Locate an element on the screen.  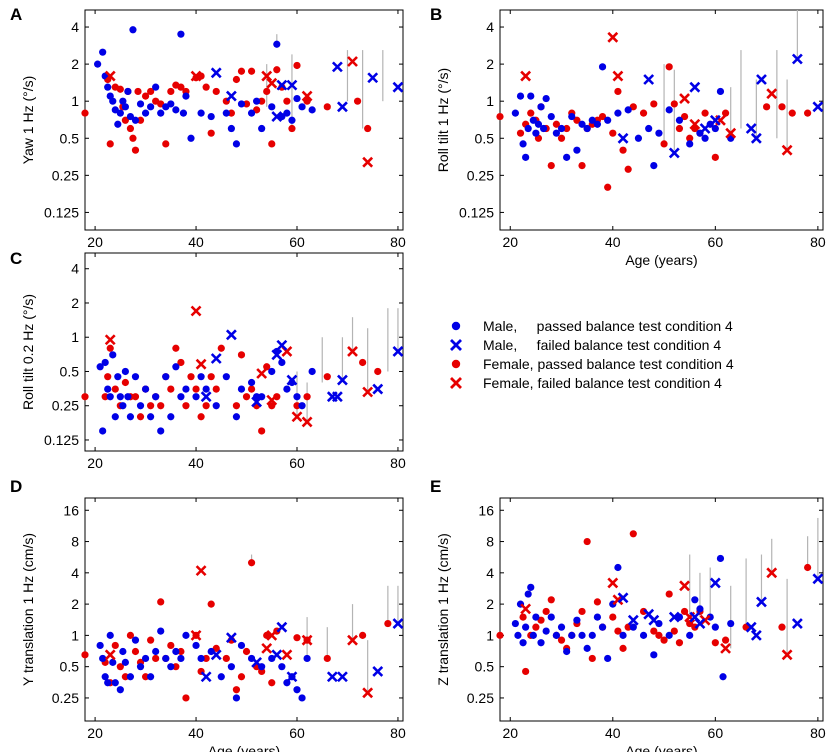
legend-item-male-passed: Male, passed balance test condition 4 is located at coordinates (592, 326).